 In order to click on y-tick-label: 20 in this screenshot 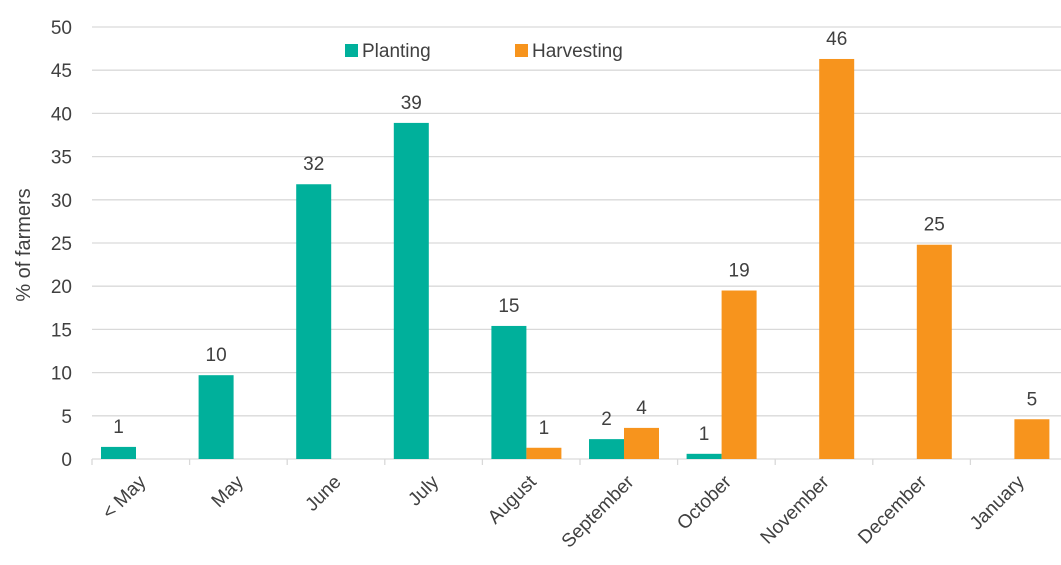, I will do `click(61, 287)`.